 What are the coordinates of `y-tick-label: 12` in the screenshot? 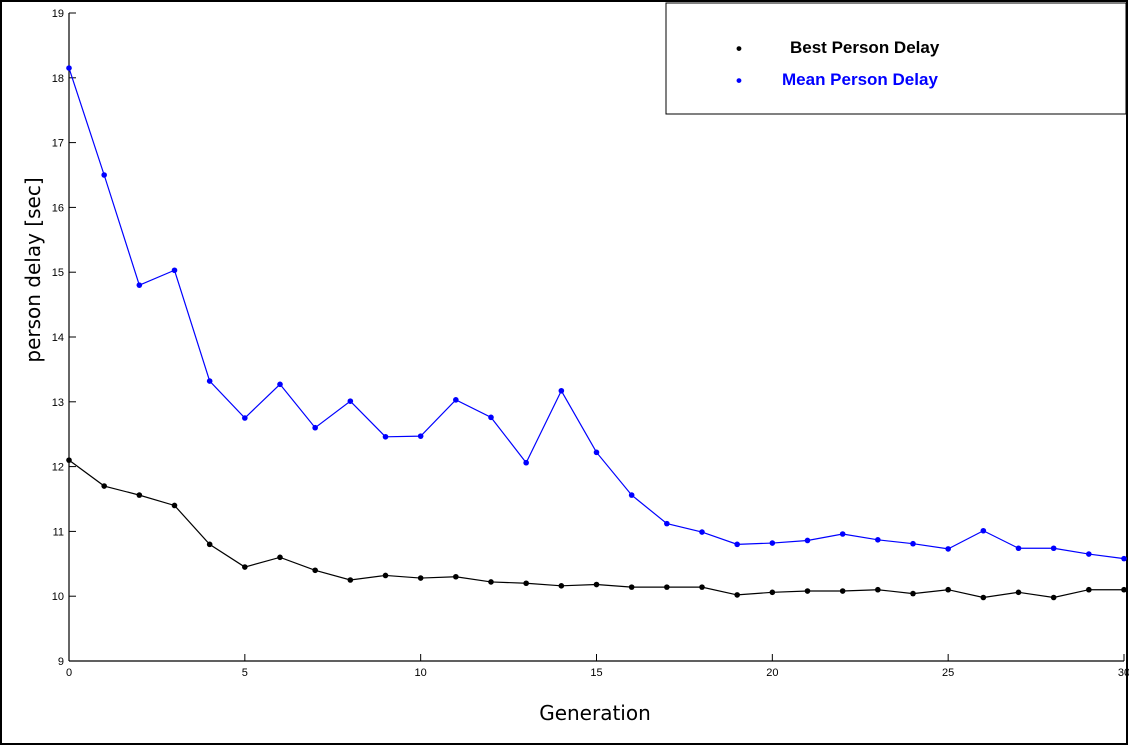 It's located at (58, 468).